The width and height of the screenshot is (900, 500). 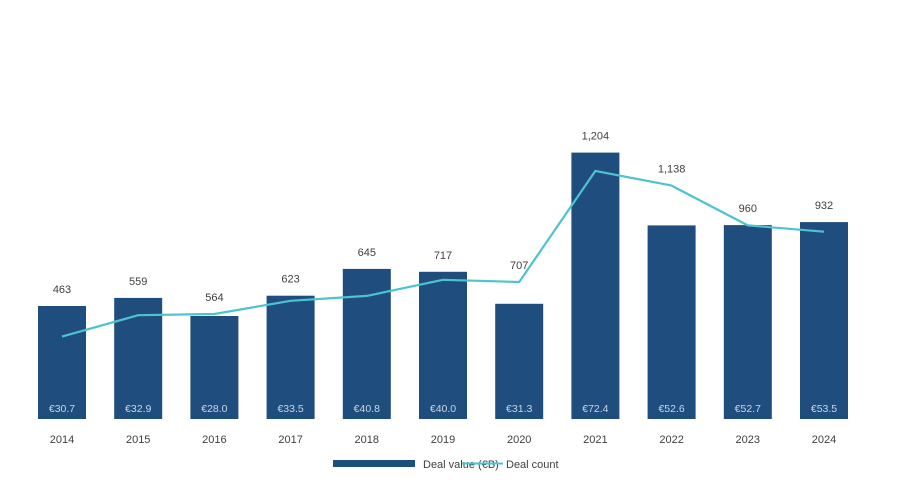 I want to click on x-tick-2014: 2014, so click(x=62, y=440).